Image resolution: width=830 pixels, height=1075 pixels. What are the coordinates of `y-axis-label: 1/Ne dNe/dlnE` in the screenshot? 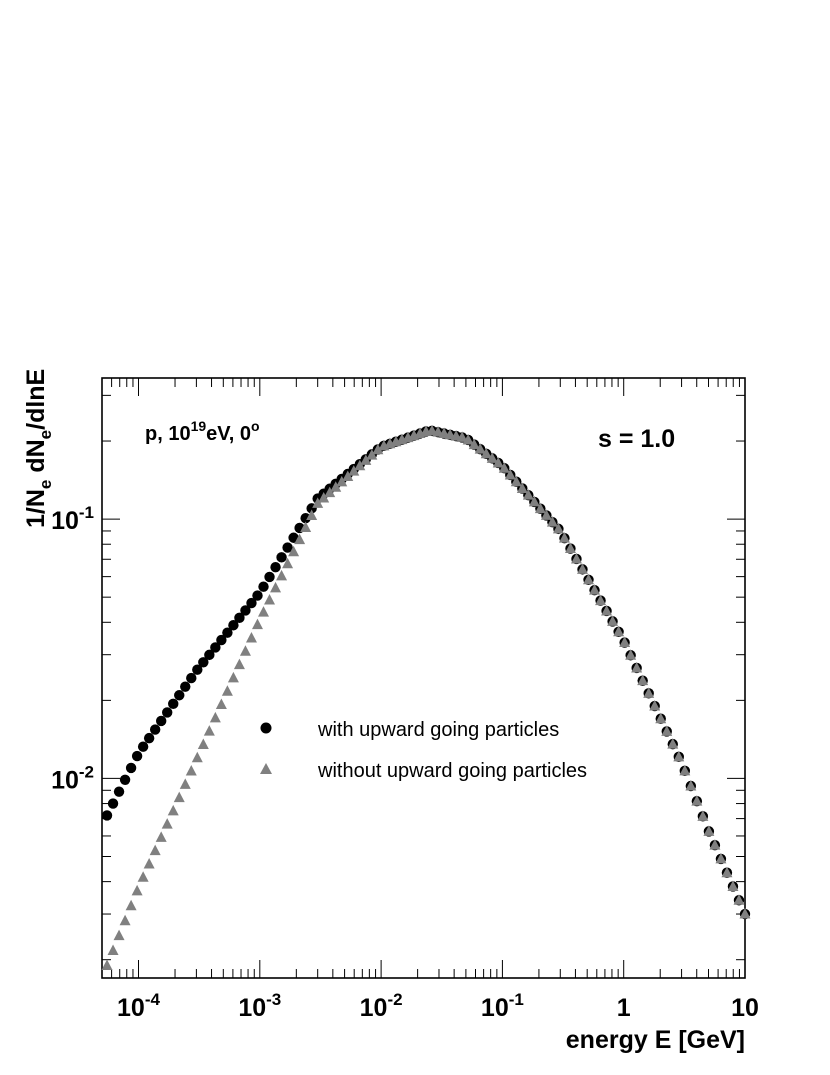 It's located at (38, 448).